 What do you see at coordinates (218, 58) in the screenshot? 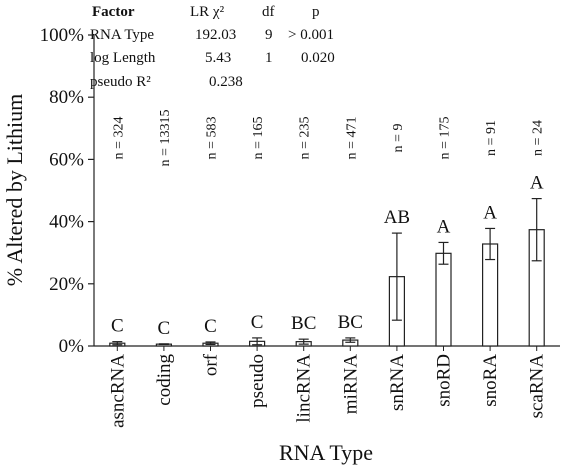
I see `stats-row2-lr: 5.43` at bounding box center [218, 58].